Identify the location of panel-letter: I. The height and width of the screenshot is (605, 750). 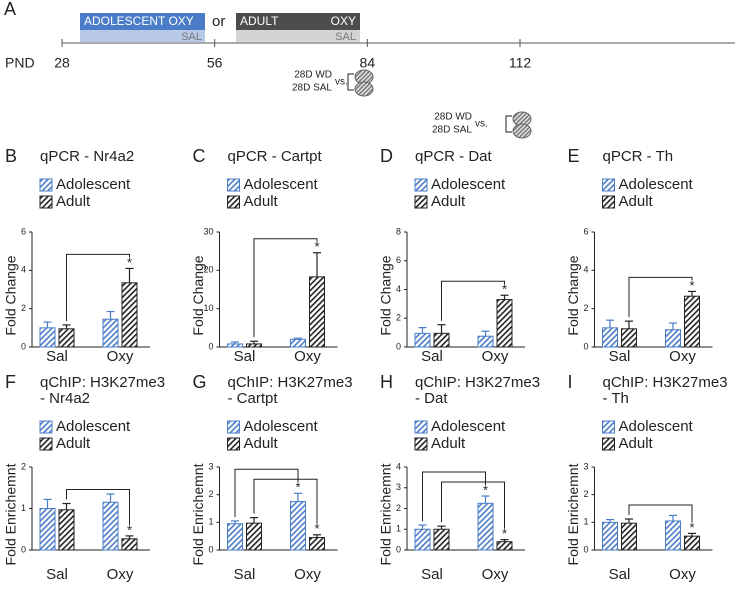
(570, 382).